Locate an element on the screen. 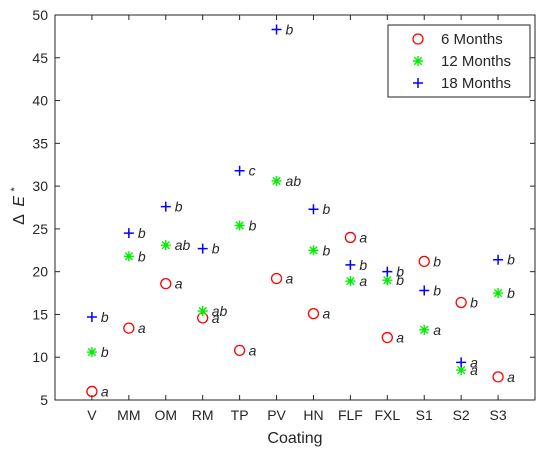 The width and height of the screenshot is (550, 451). x-tick-label: S1 is located at coordinates (424, 415).